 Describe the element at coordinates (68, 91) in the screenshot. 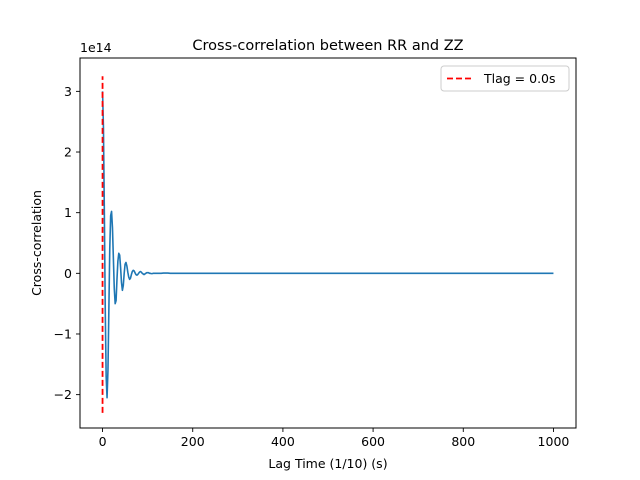

I see `y-tick-label: 3` at that location.